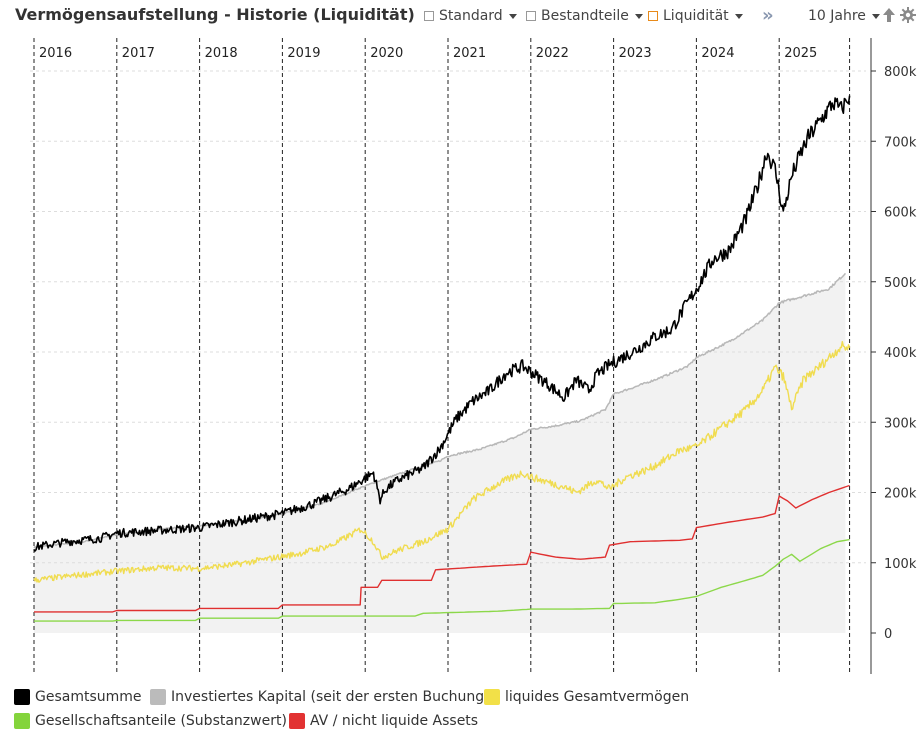 The height and width of the screenshot is (749, 924). What do you see at coordinates (442, 580) in the screenshot?
I see `series-line-gesellschaft` at bounding box center [442, 580].